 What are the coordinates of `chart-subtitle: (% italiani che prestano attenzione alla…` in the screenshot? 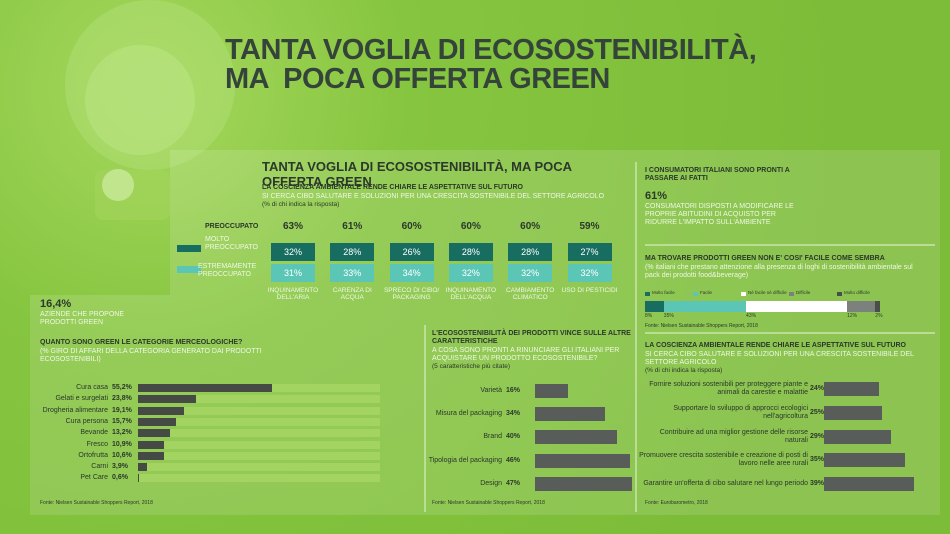 It's located at (779, 272).